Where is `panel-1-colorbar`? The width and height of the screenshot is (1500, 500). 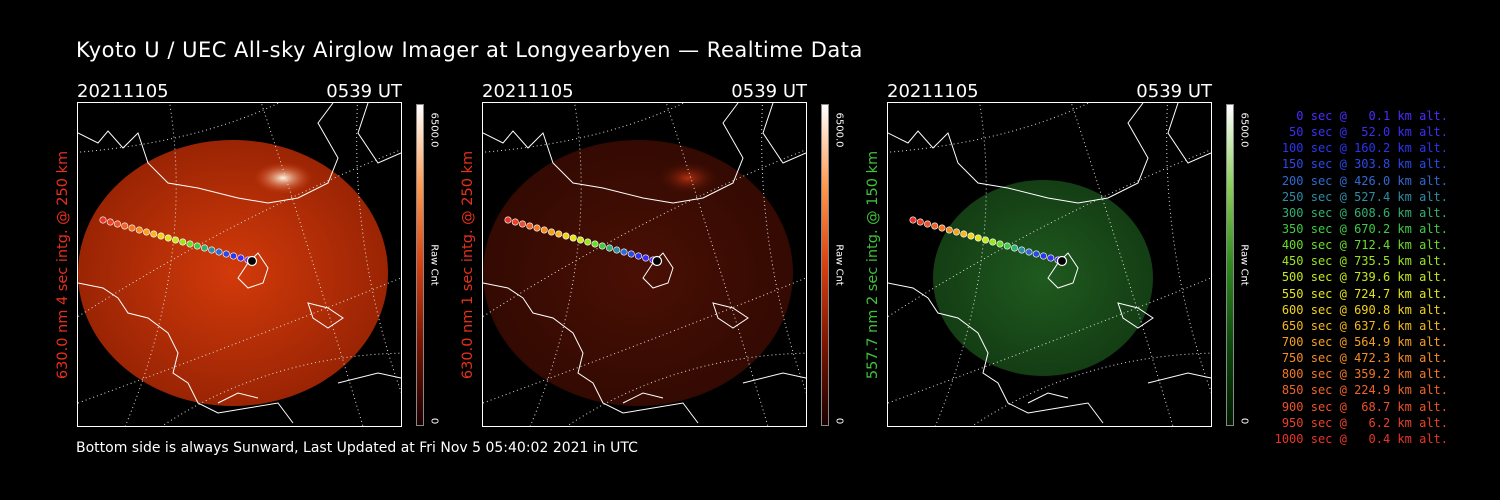 panel-1-colorbar is located at coordinates (420, 265).